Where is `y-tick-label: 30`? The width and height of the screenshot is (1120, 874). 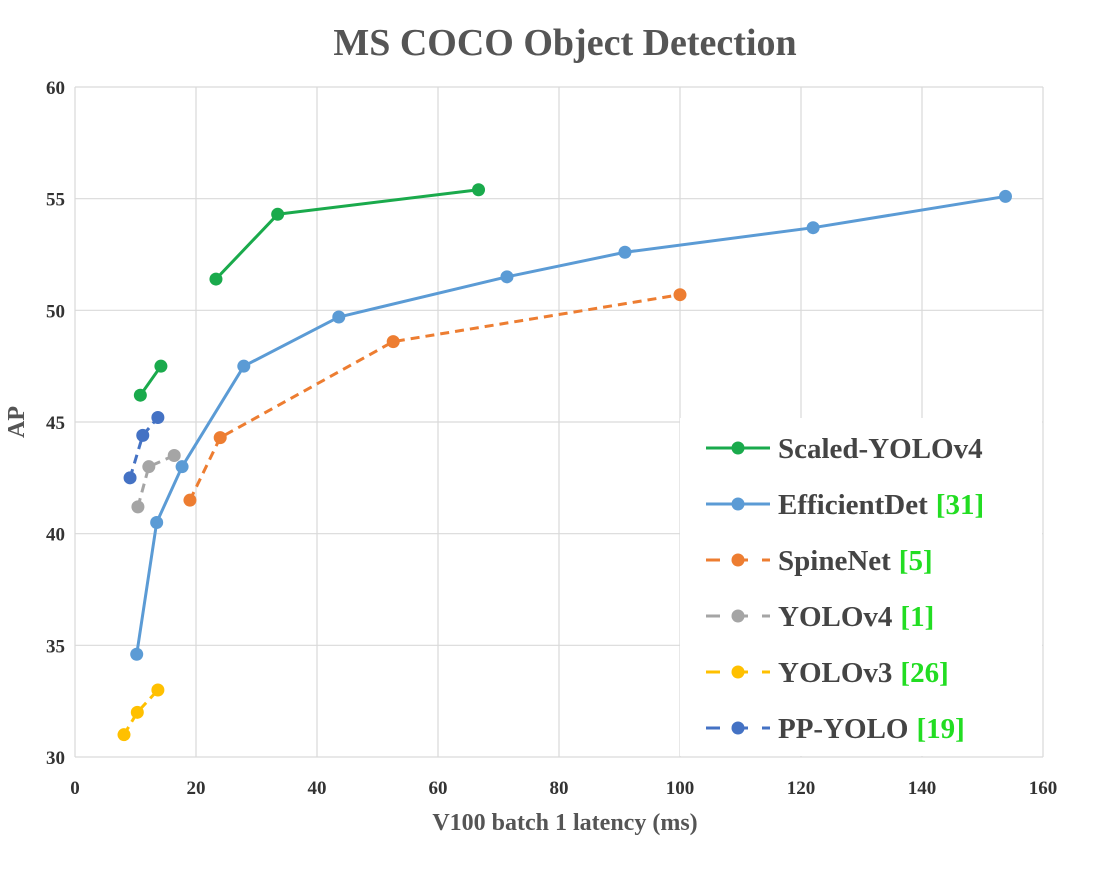
y-tick-label: 30 is located at coordinates (55, 758).